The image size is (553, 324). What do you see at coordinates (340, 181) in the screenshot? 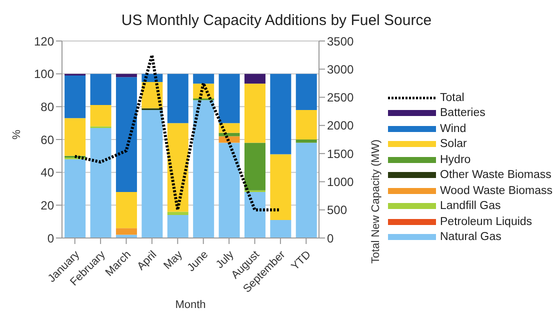
I see `y2-tick-label: 1000` at bounding box center [340, 181].